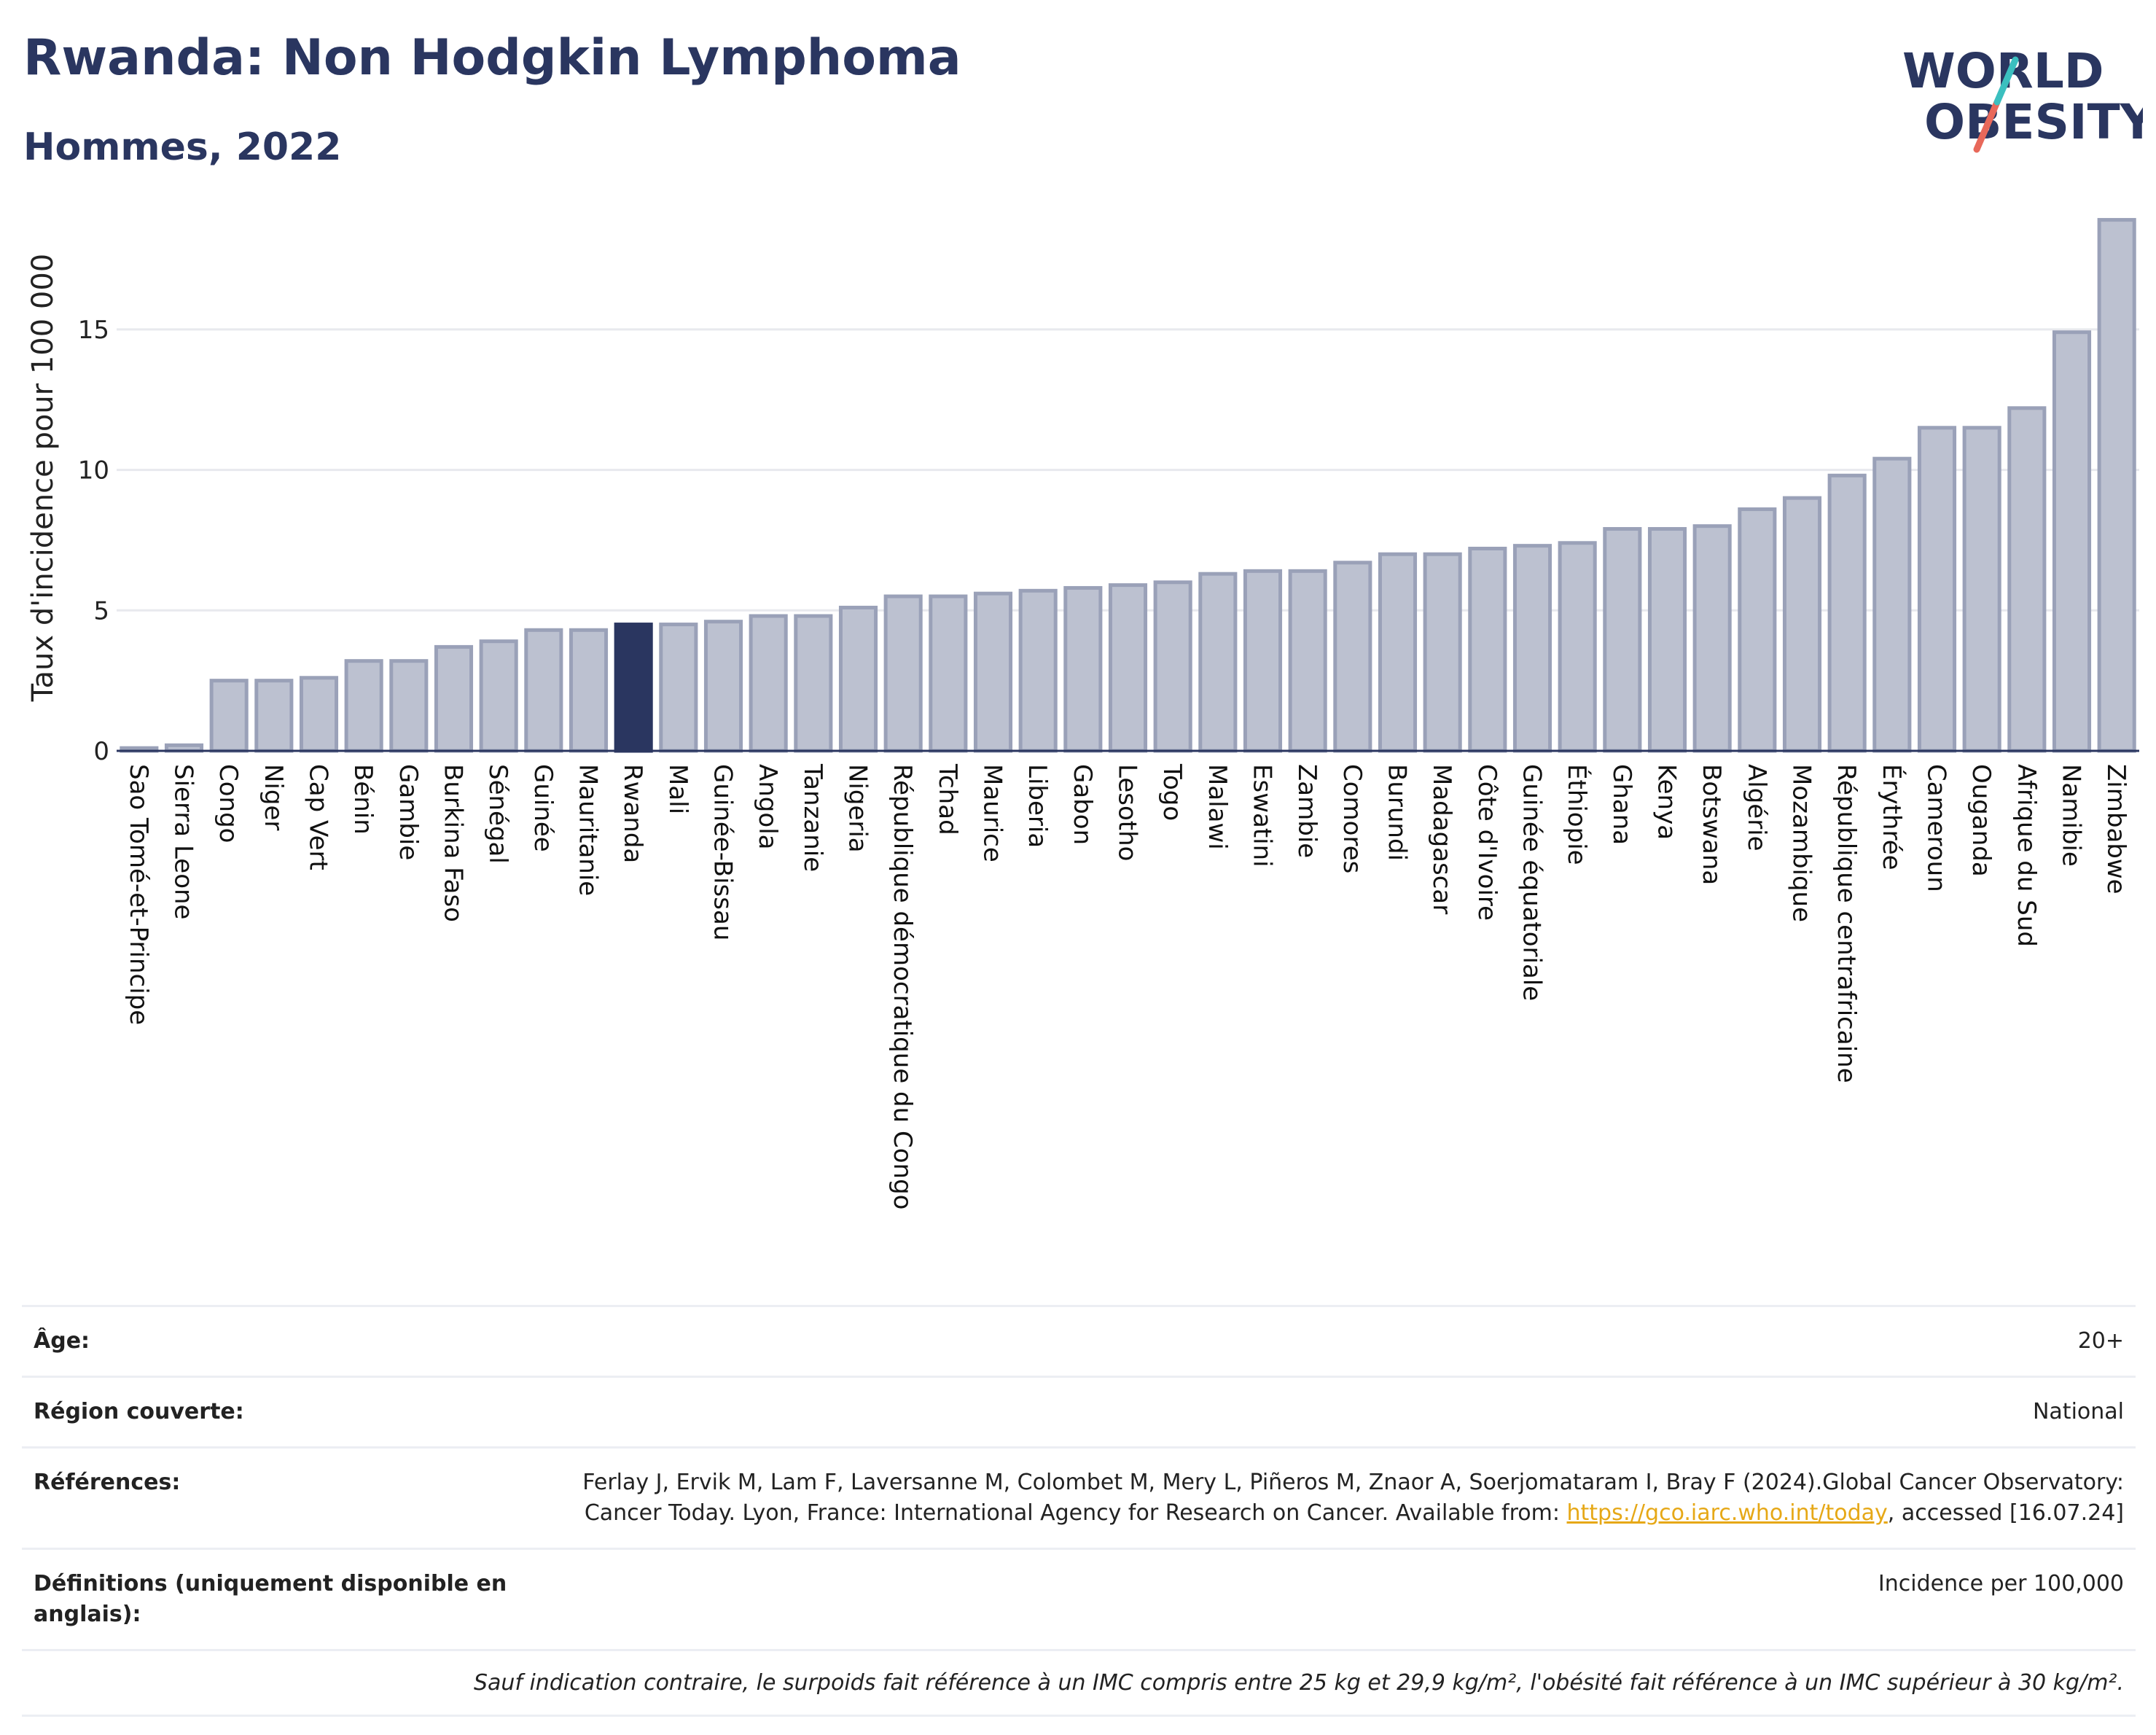 This screenshot has width=2156, height=1735. What do you see at coordinates (1398, 652) in the screenshot?
I see `bar-Burundi` at bounding box center [1398, 652].